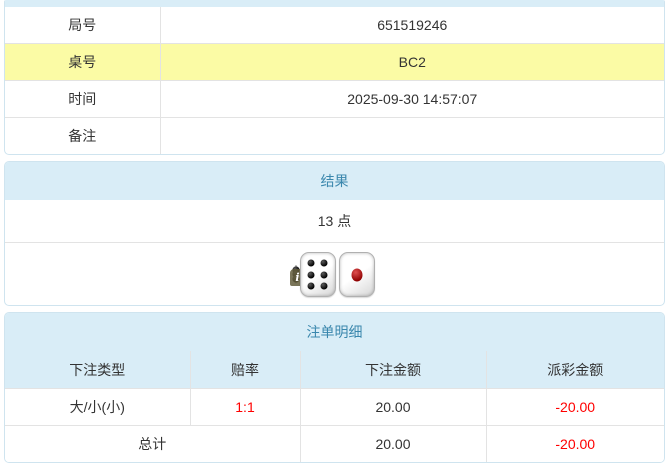  I want to click on table-row: 时间 2025-09-30 14:57:07, so click(334, 99).